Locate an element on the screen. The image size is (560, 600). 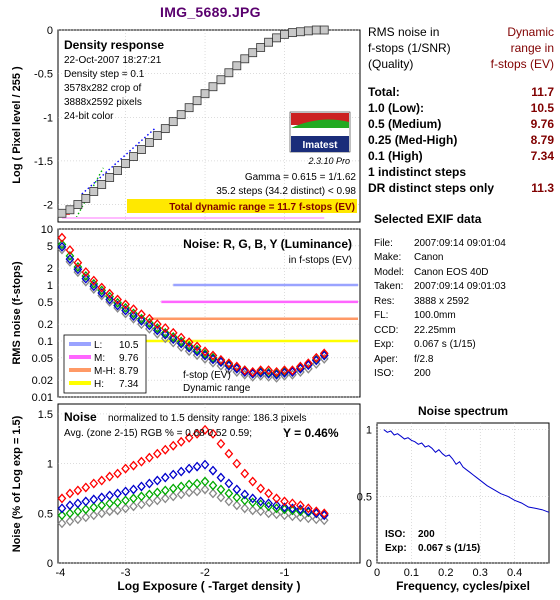
exif-row: ISO: 200 is located at coordinates (464, 374).